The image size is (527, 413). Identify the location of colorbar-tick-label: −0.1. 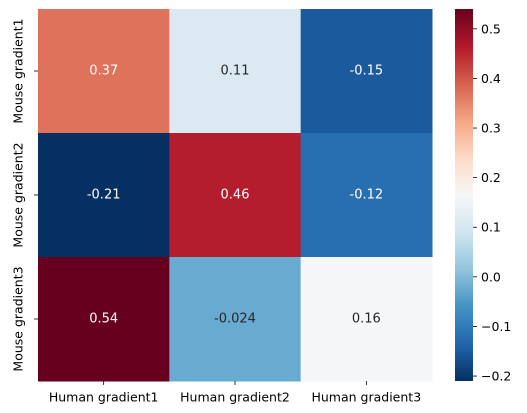
(496, 326).